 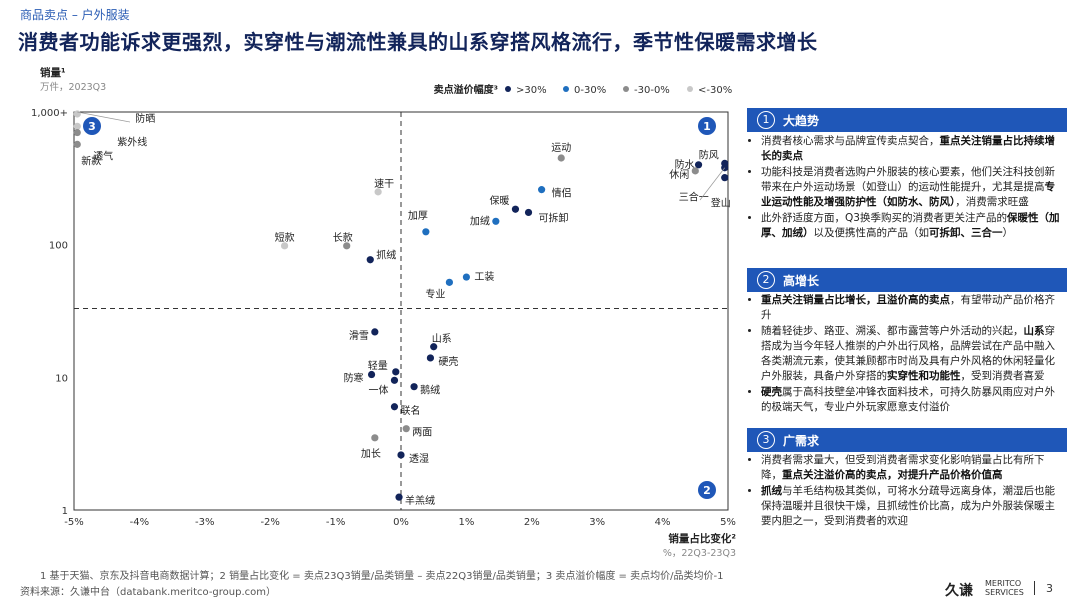 What do you see at coordinates (480, 220) in the screenshot?
I see `data-point-label: 加绒` at bounding box center [480, 220].